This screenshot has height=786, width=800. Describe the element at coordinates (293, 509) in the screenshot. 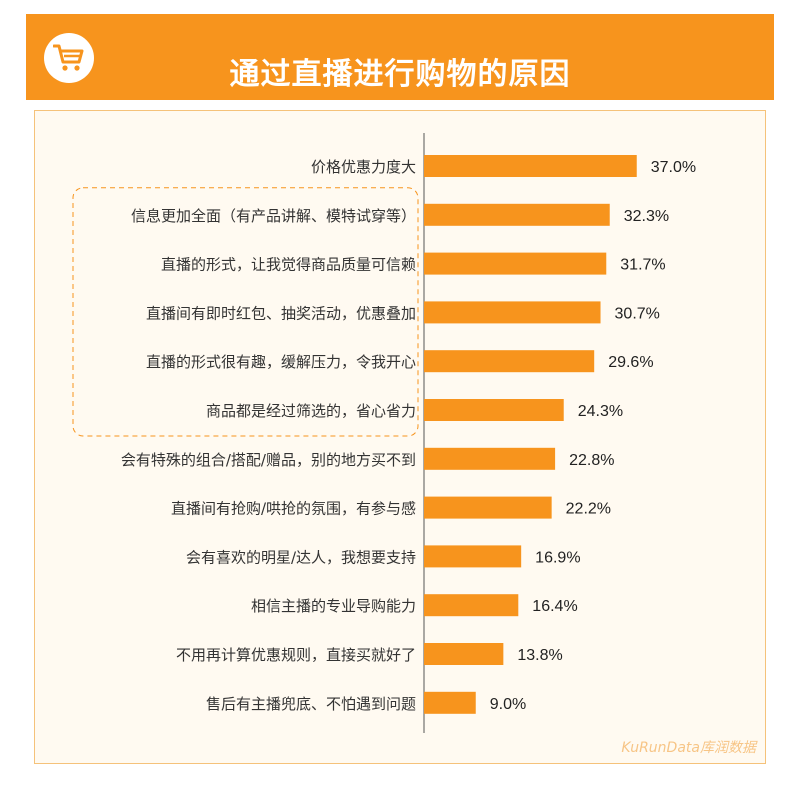

I see `category-label: 直播间有抢购/哄抢的氛围，有参与感` at that location.